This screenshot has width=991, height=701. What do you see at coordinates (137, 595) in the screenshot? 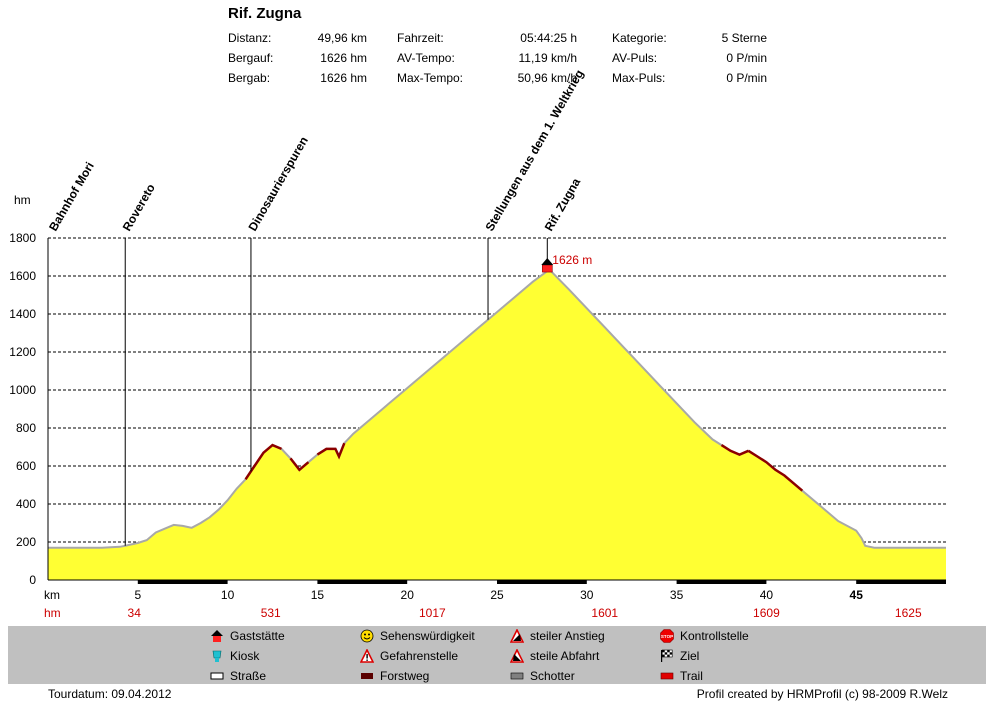
I see `x-tick-label: 5` at bounding box center [137, 595].